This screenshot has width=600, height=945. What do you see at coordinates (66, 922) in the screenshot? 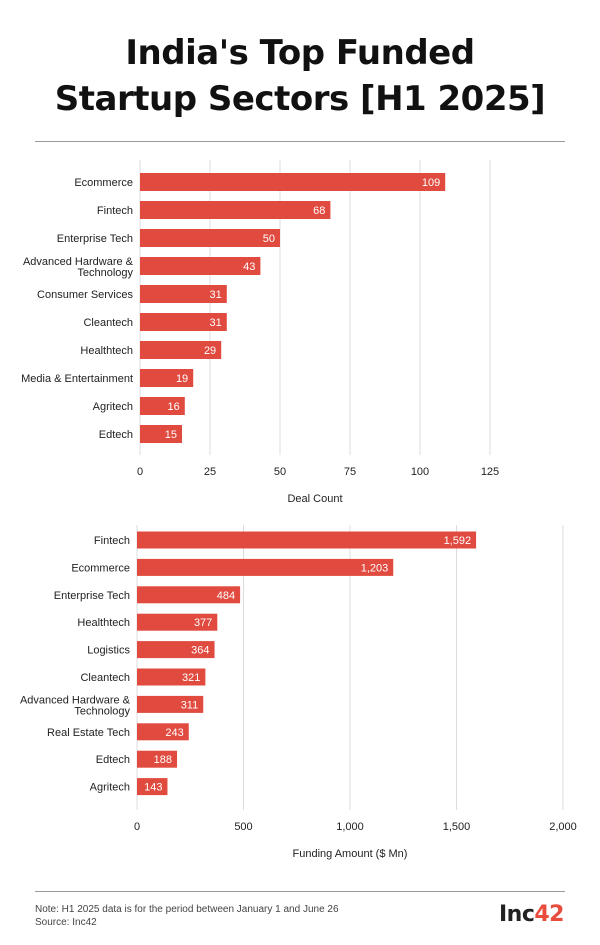
I see `footer-source: Source: Inc42` at bounding box center [66, 922].